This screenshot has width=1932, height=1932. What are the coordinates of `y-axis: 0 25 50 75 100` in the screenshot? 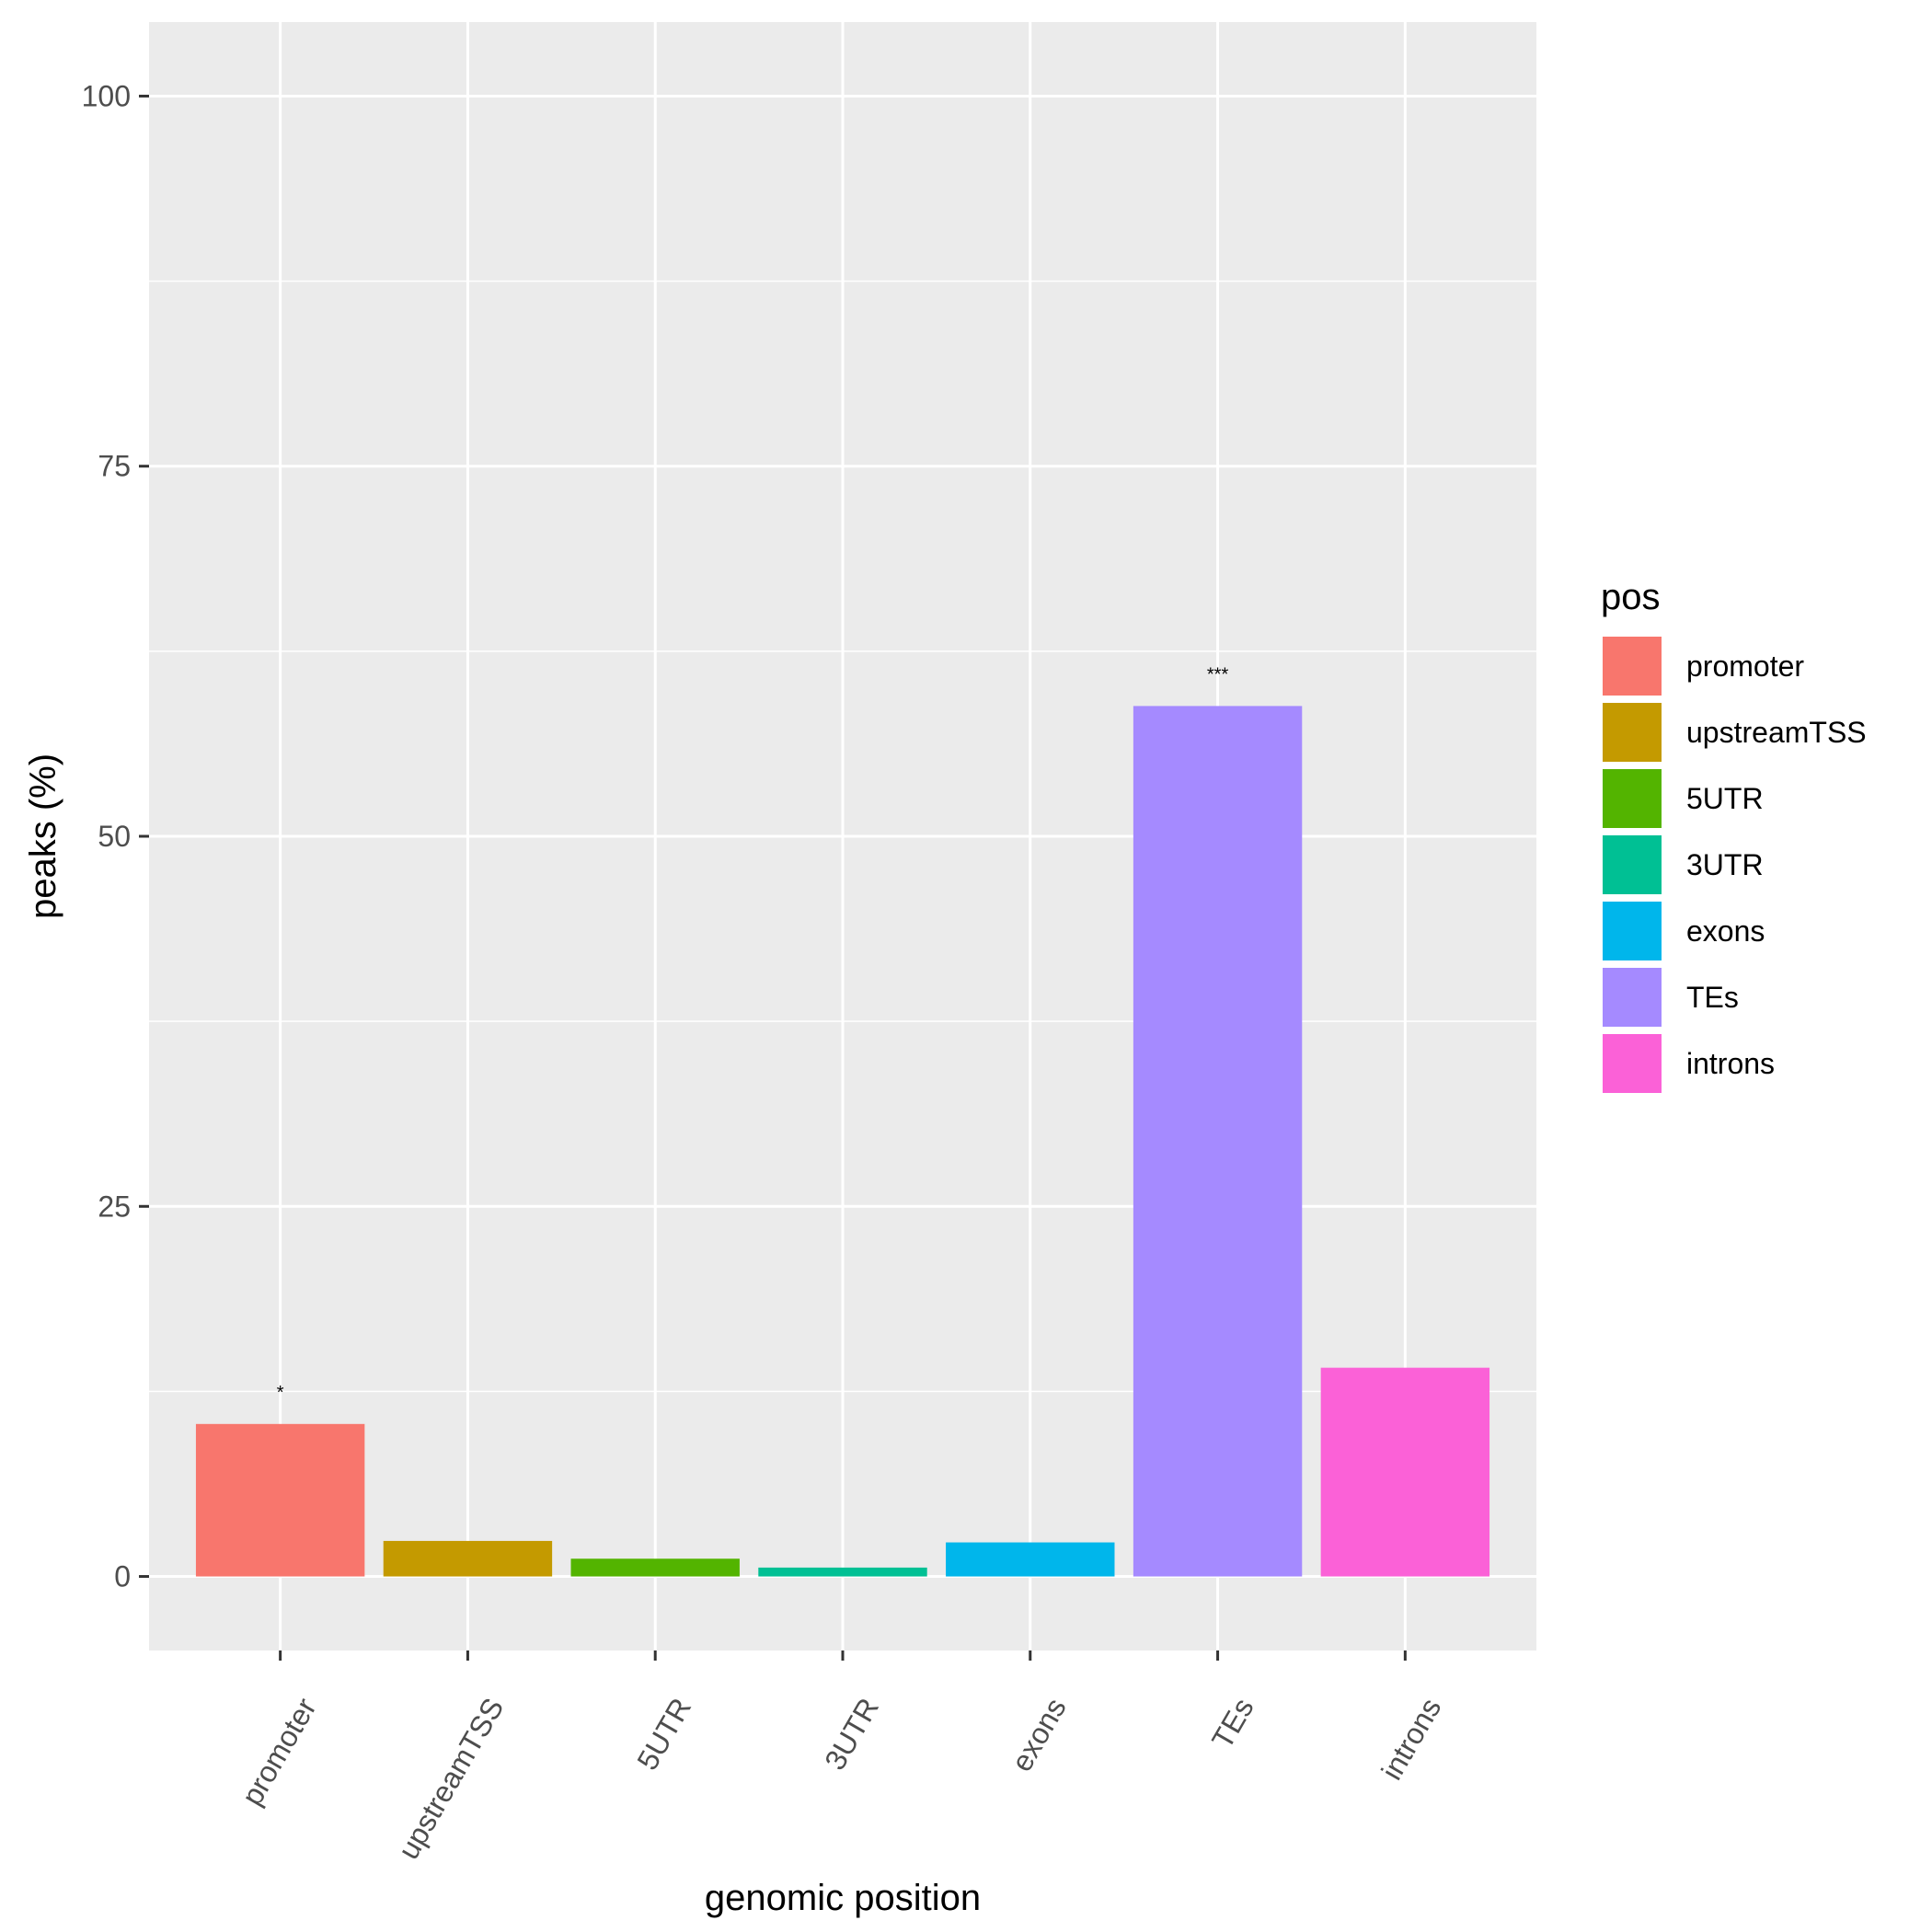 It's located at (115, 836).